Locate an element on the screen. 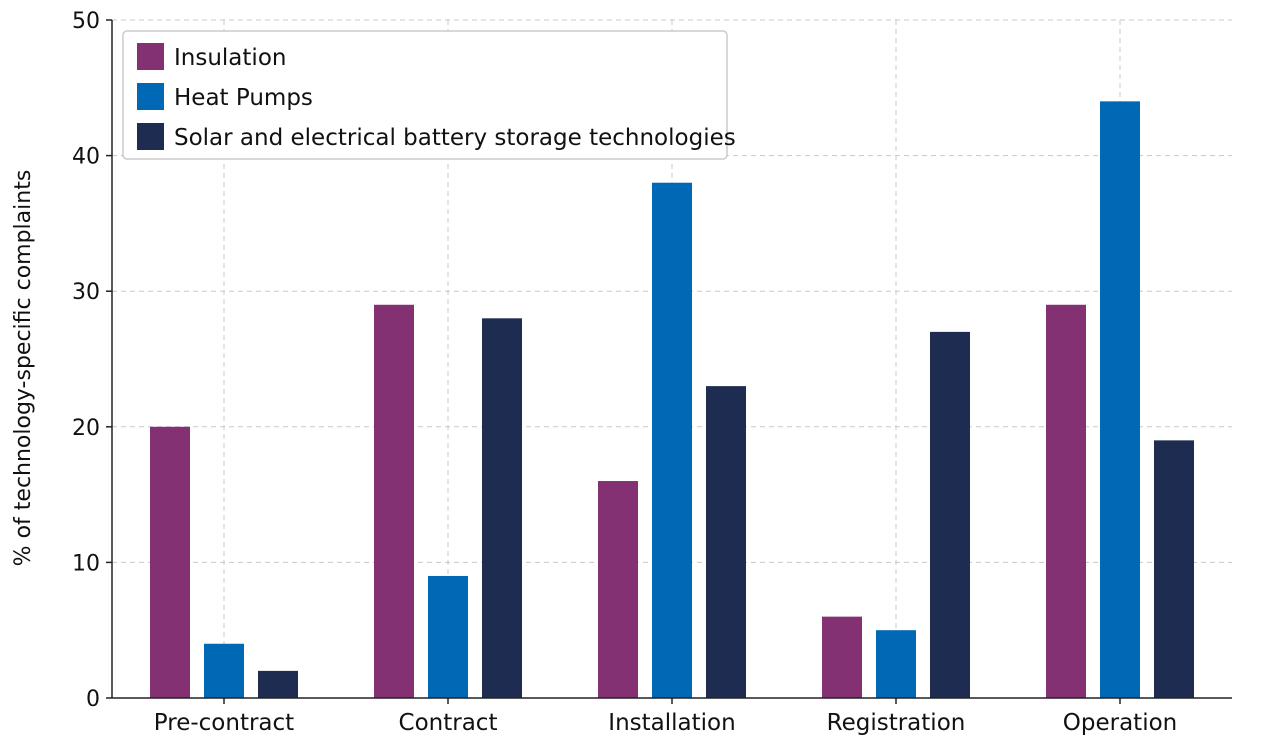 This screenshot has width=1261, height=751. x-category-label: Registration is located at coordinates (896, 723).